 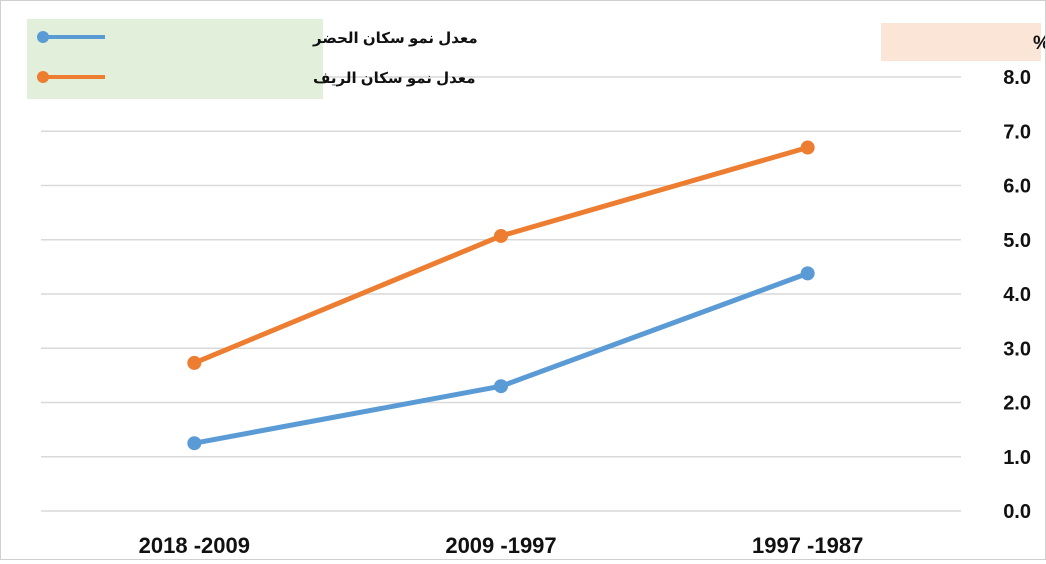 What do you see at coordinates (194, 545) in the screenshot?
I see `x-category-label: 2018 -2009` at bounding box center [194, 545].